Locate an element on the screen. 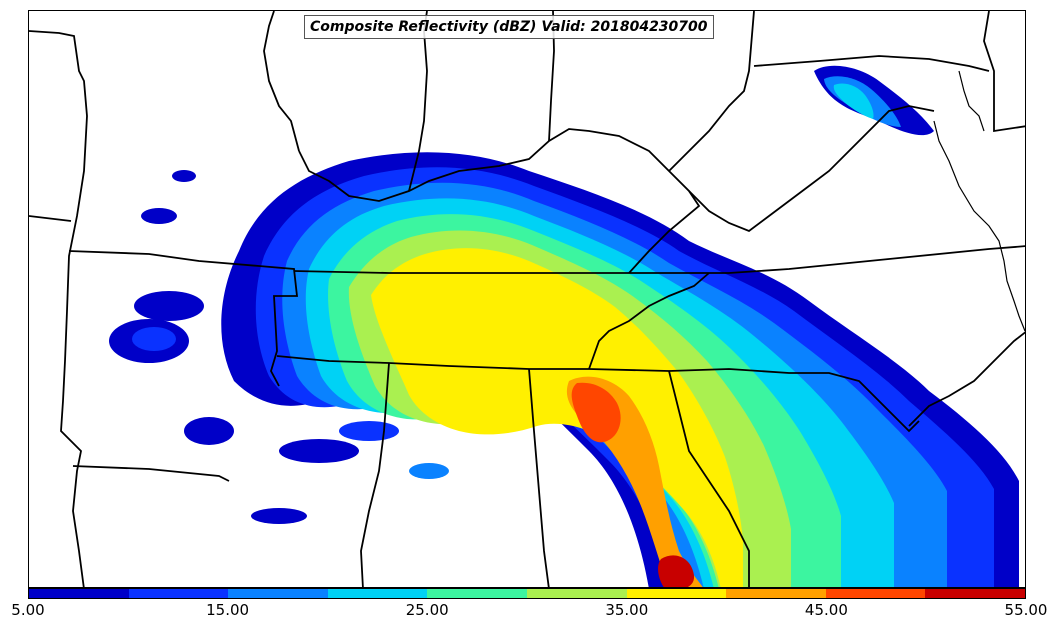  colorbar-tick-label: 25.00 is located at coordinates (427, 610).